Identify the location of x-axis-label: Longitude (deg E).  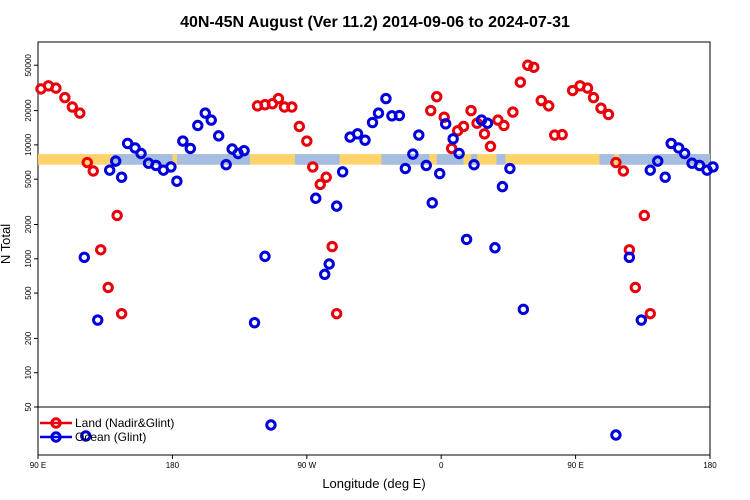
(373, 483).